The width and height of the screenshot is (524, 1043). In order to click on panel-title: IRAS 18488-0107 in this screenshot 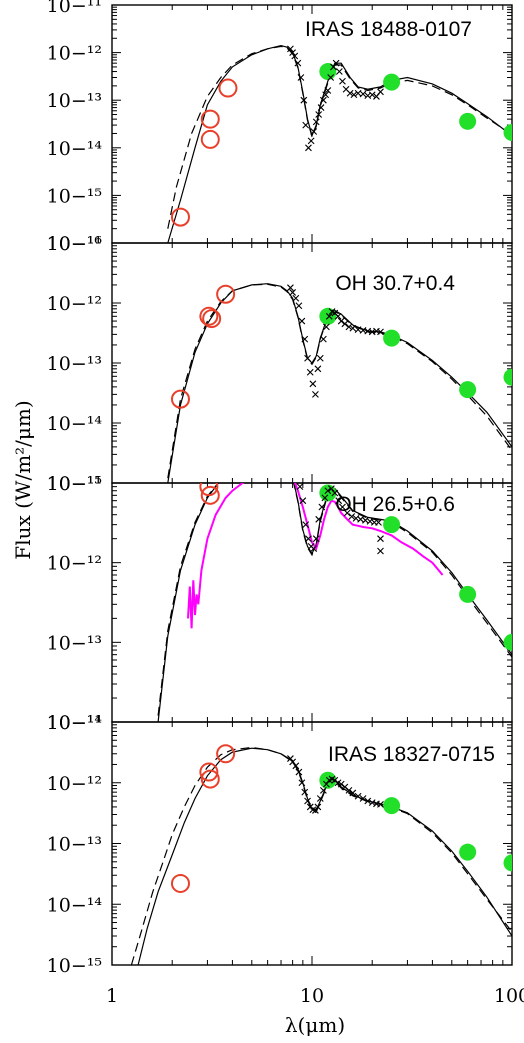, I will do `click(388, 29)`.